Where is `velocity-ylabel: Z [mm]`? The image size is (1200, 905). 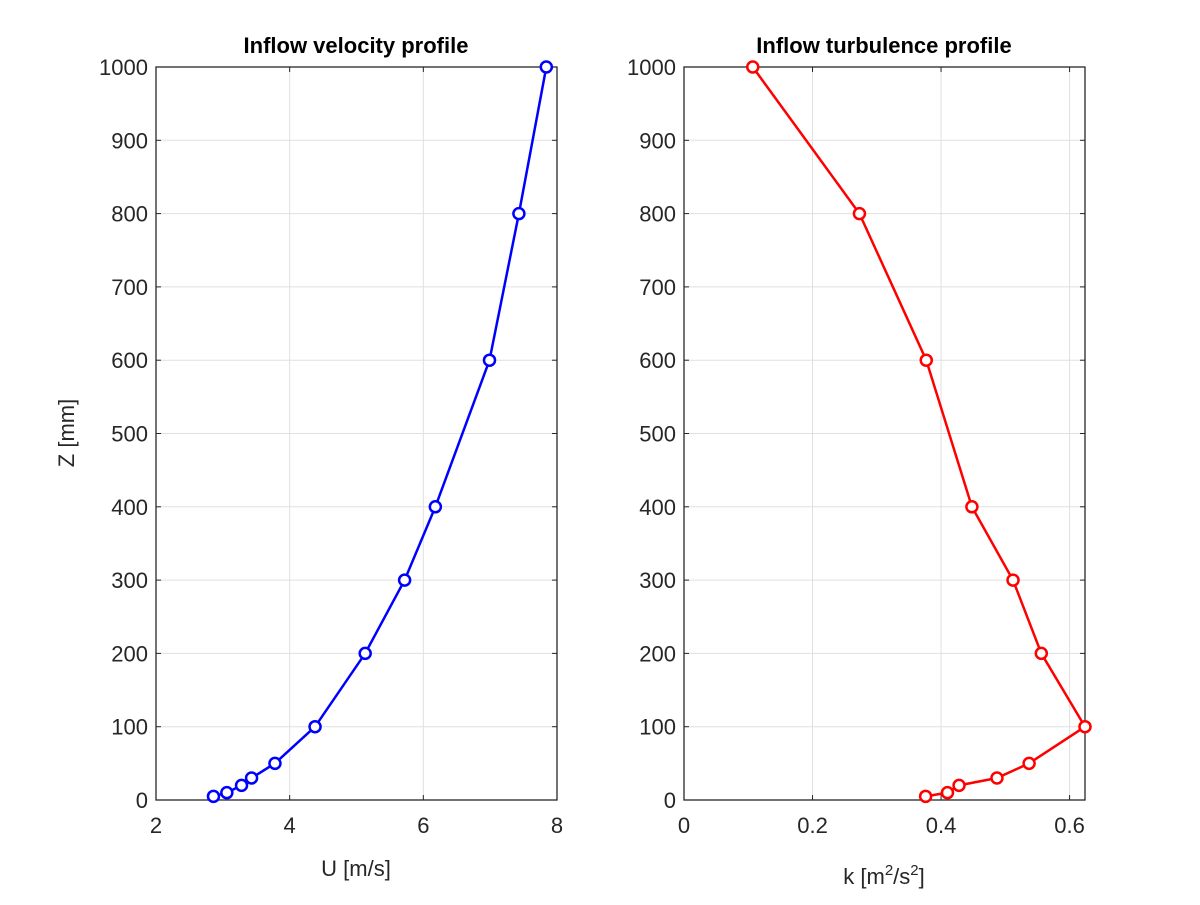 velocity-ylabel: Z [mm] is located at coordinates (66, 433).